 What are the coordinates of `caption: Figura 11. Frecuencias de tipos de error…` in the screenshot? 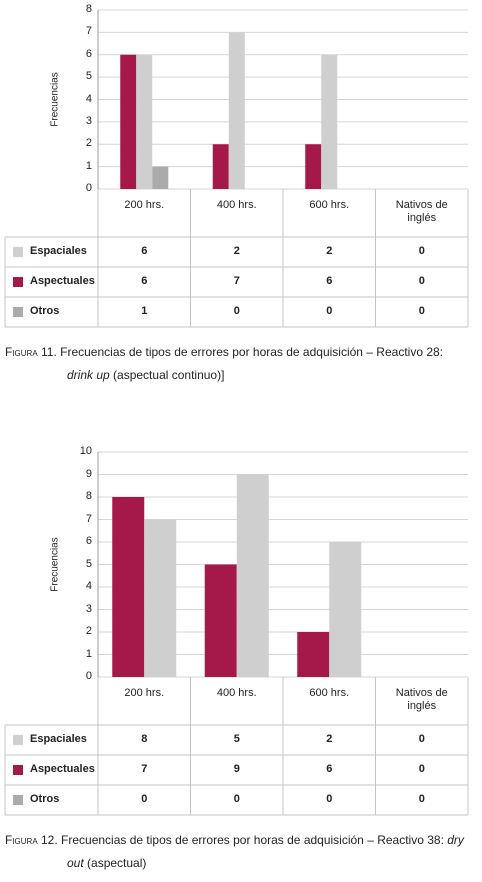 It's located at (236, 364).